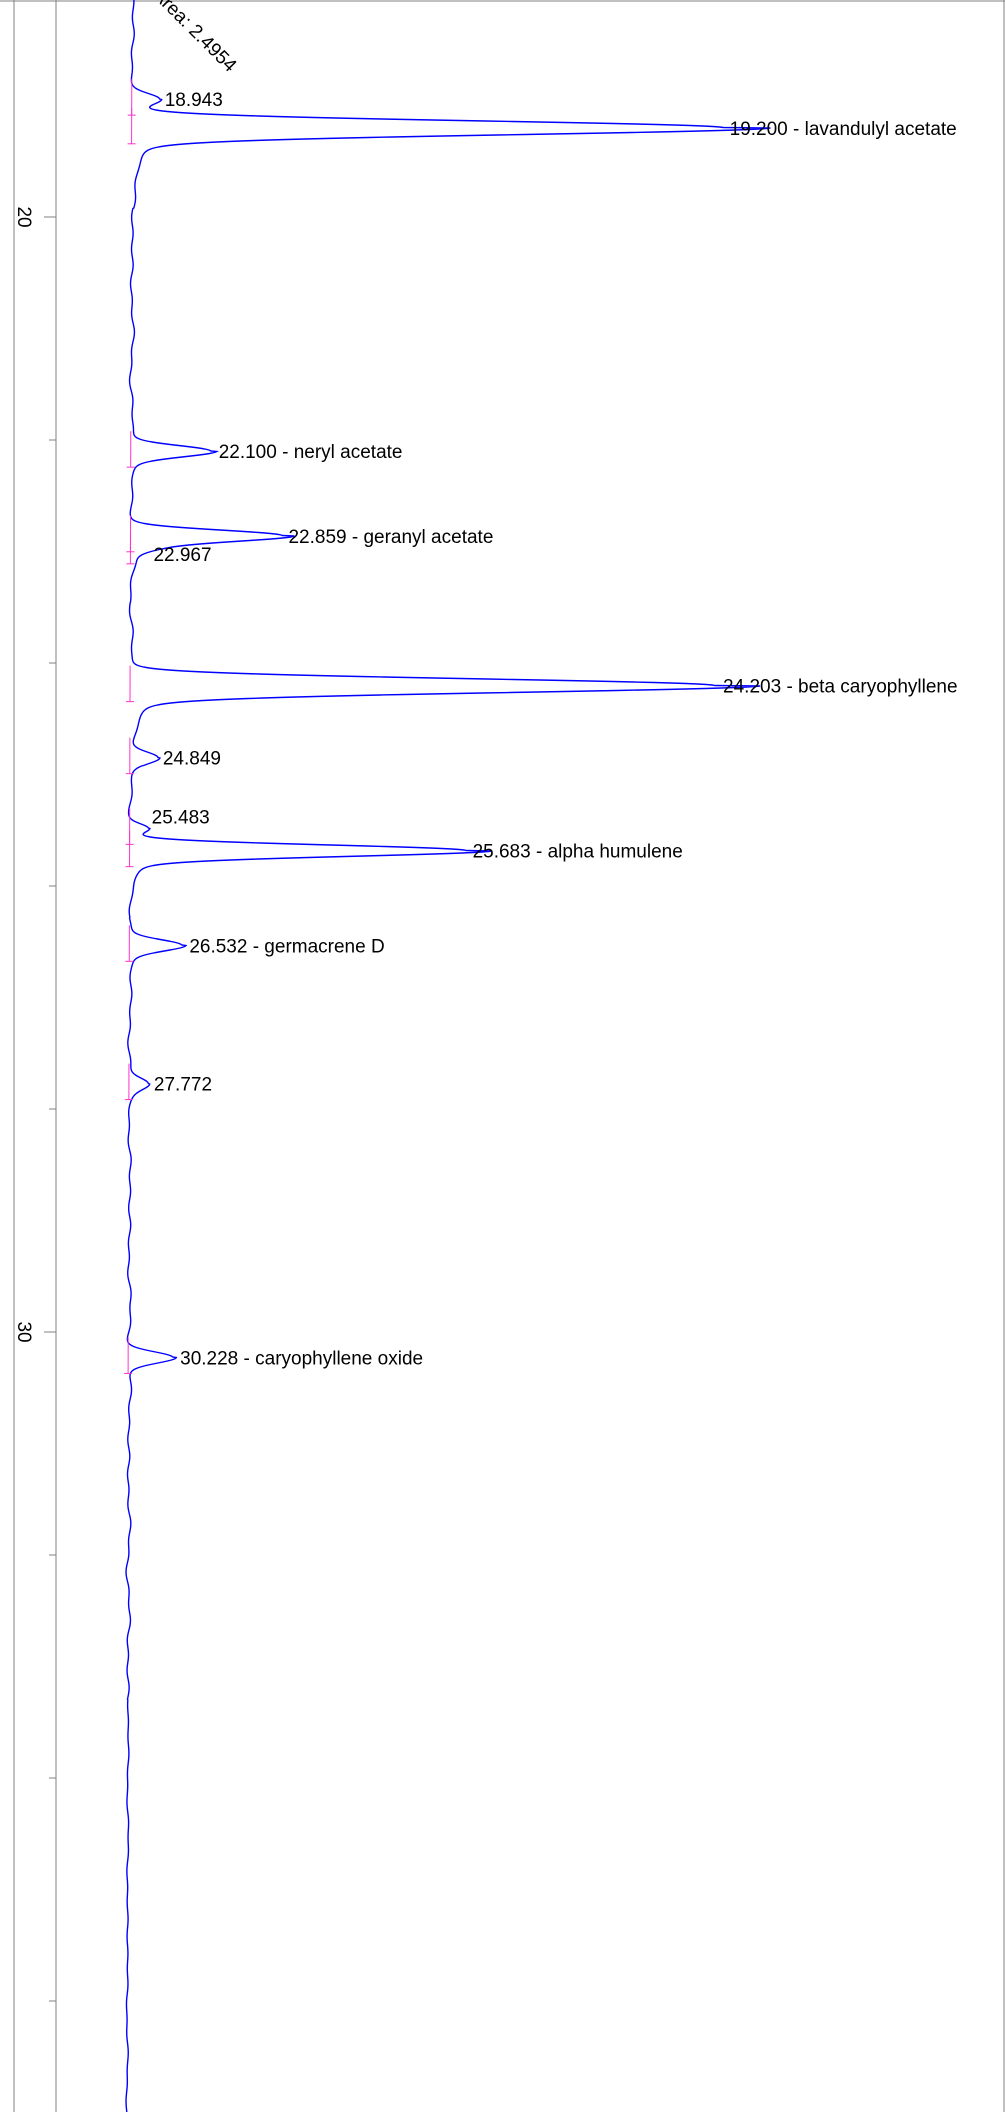 This screenshot has height=2117, width=1005. What do you see at coordinates (286, 946) in the screenshot?
I see `peak-label: 26.532 - germacrene D` at bounding box center [286, 946].